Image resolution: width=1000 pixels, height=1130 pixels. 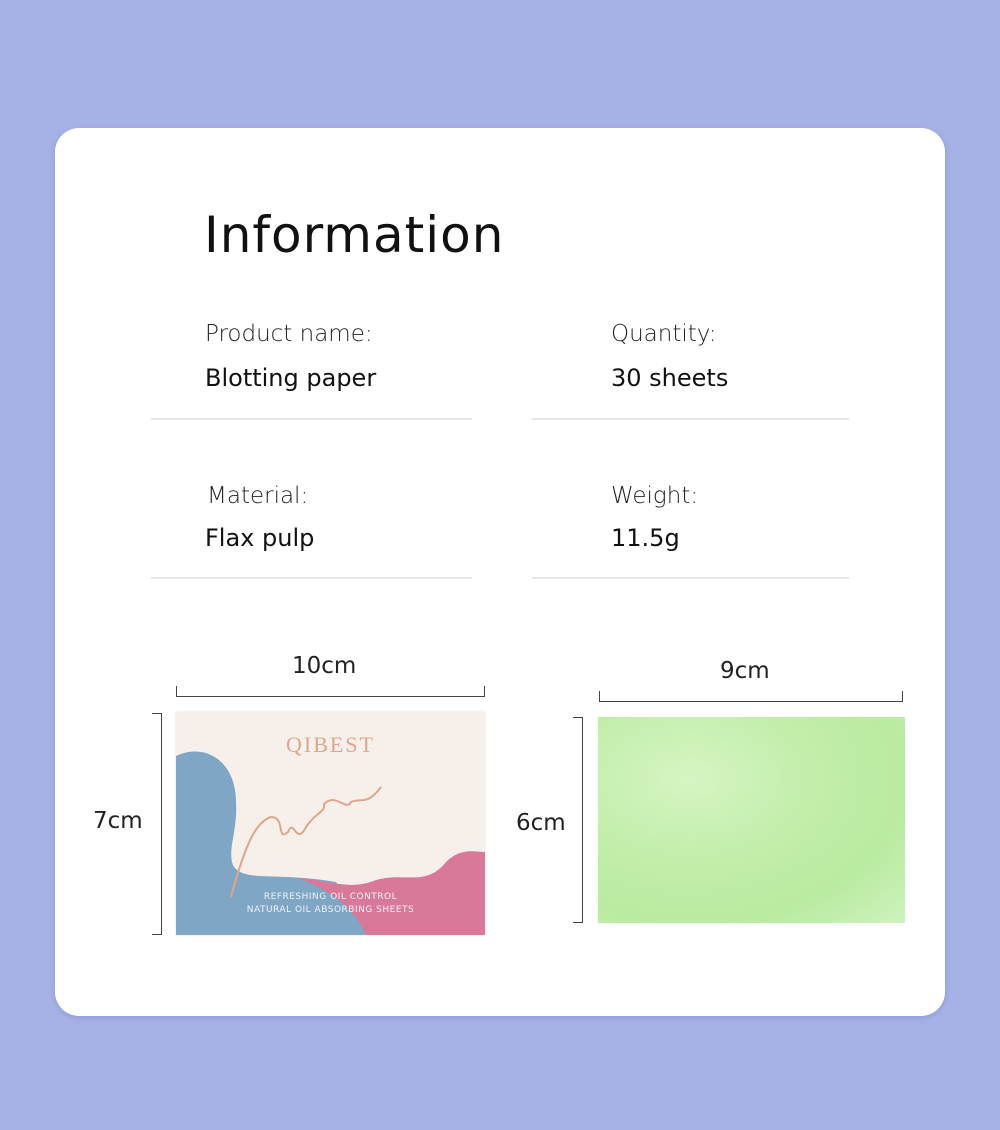 I want to click on sheet-height-bracket, so click(x=578, y=820).